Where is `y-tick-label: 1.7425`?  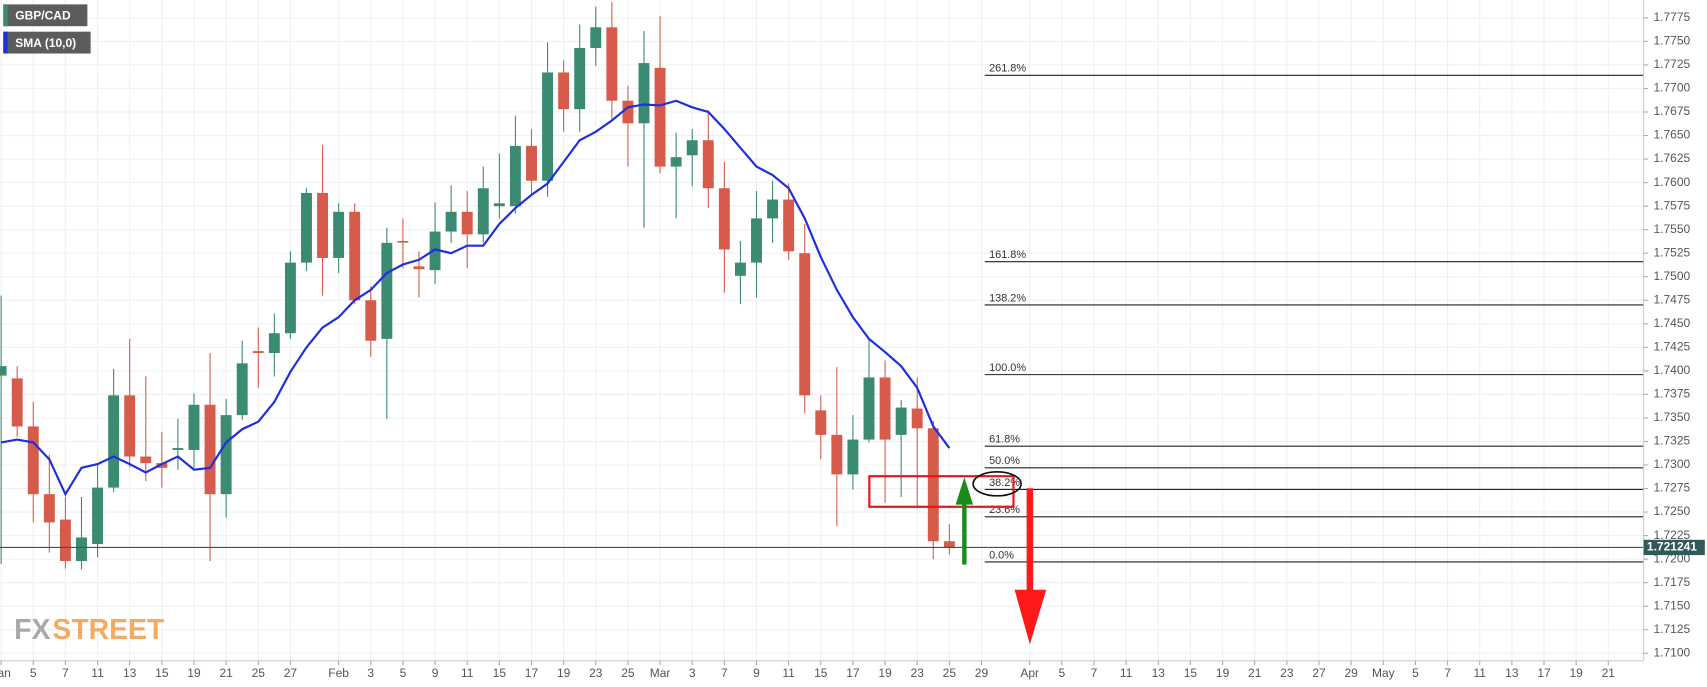 y-tick-label: 1.7425 is located at coordinates (1671, 347).